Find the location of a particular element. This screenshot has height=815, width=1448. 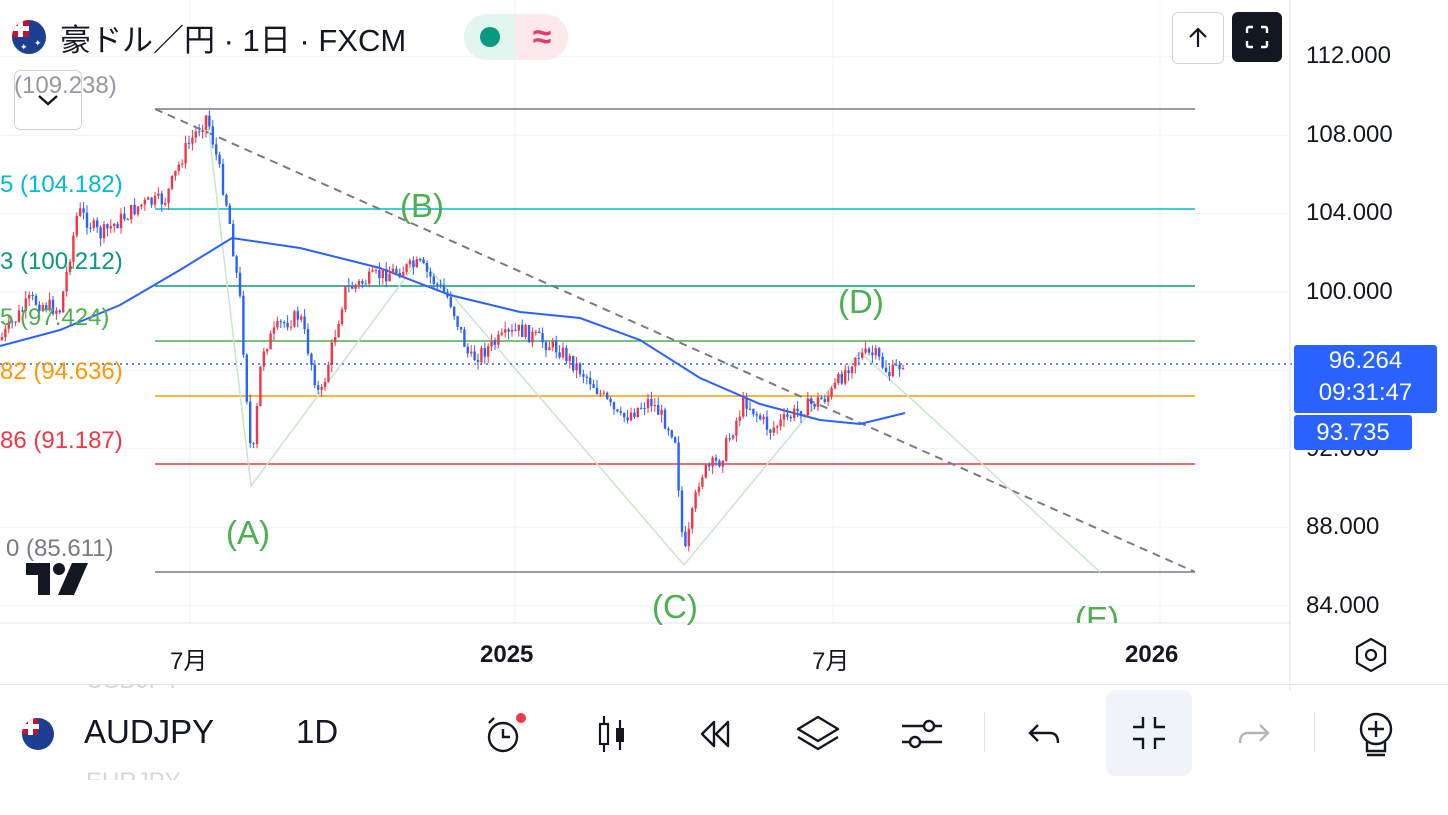

add-indicator-button is located at coordinates (1376, 734).